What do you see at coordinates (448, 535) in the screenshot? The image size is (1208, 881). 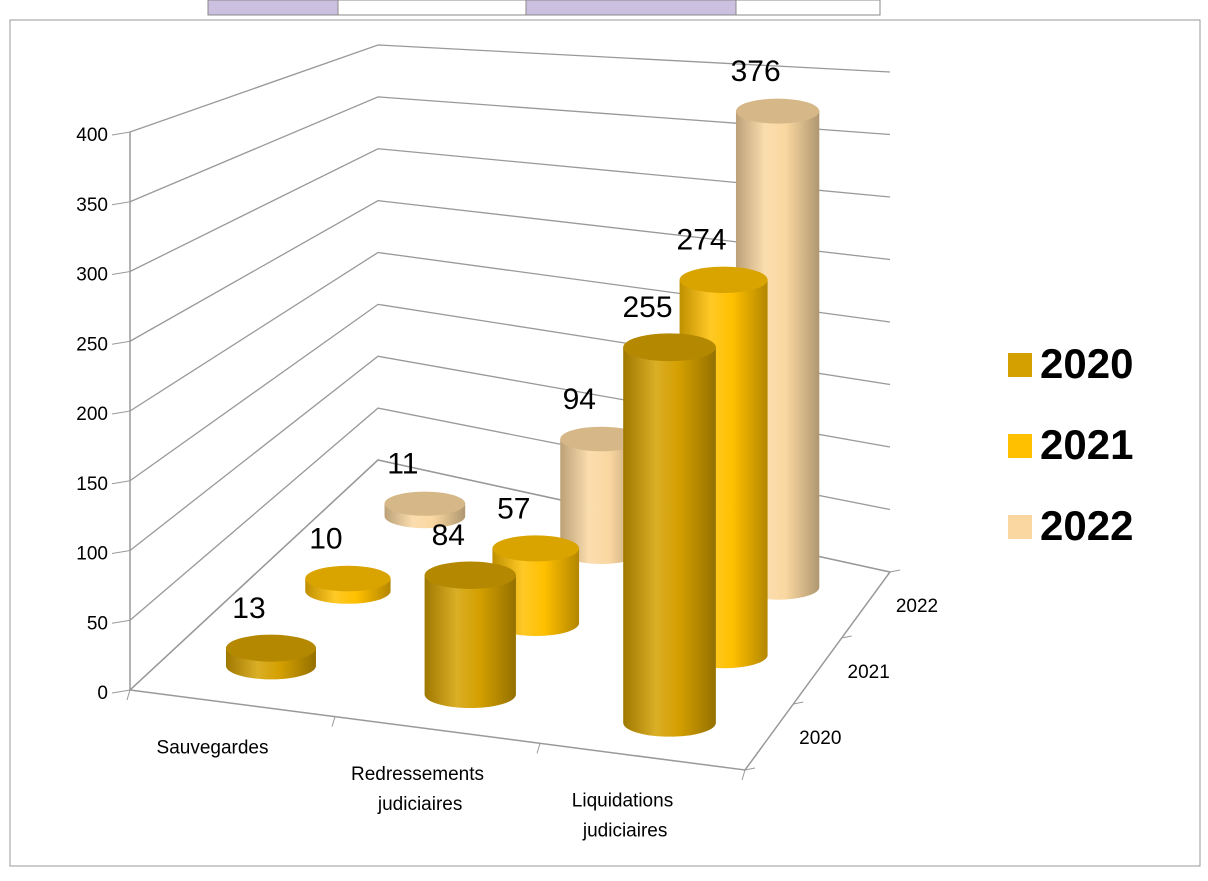 I see `value-label: 84` at bounding box center [448, 535].